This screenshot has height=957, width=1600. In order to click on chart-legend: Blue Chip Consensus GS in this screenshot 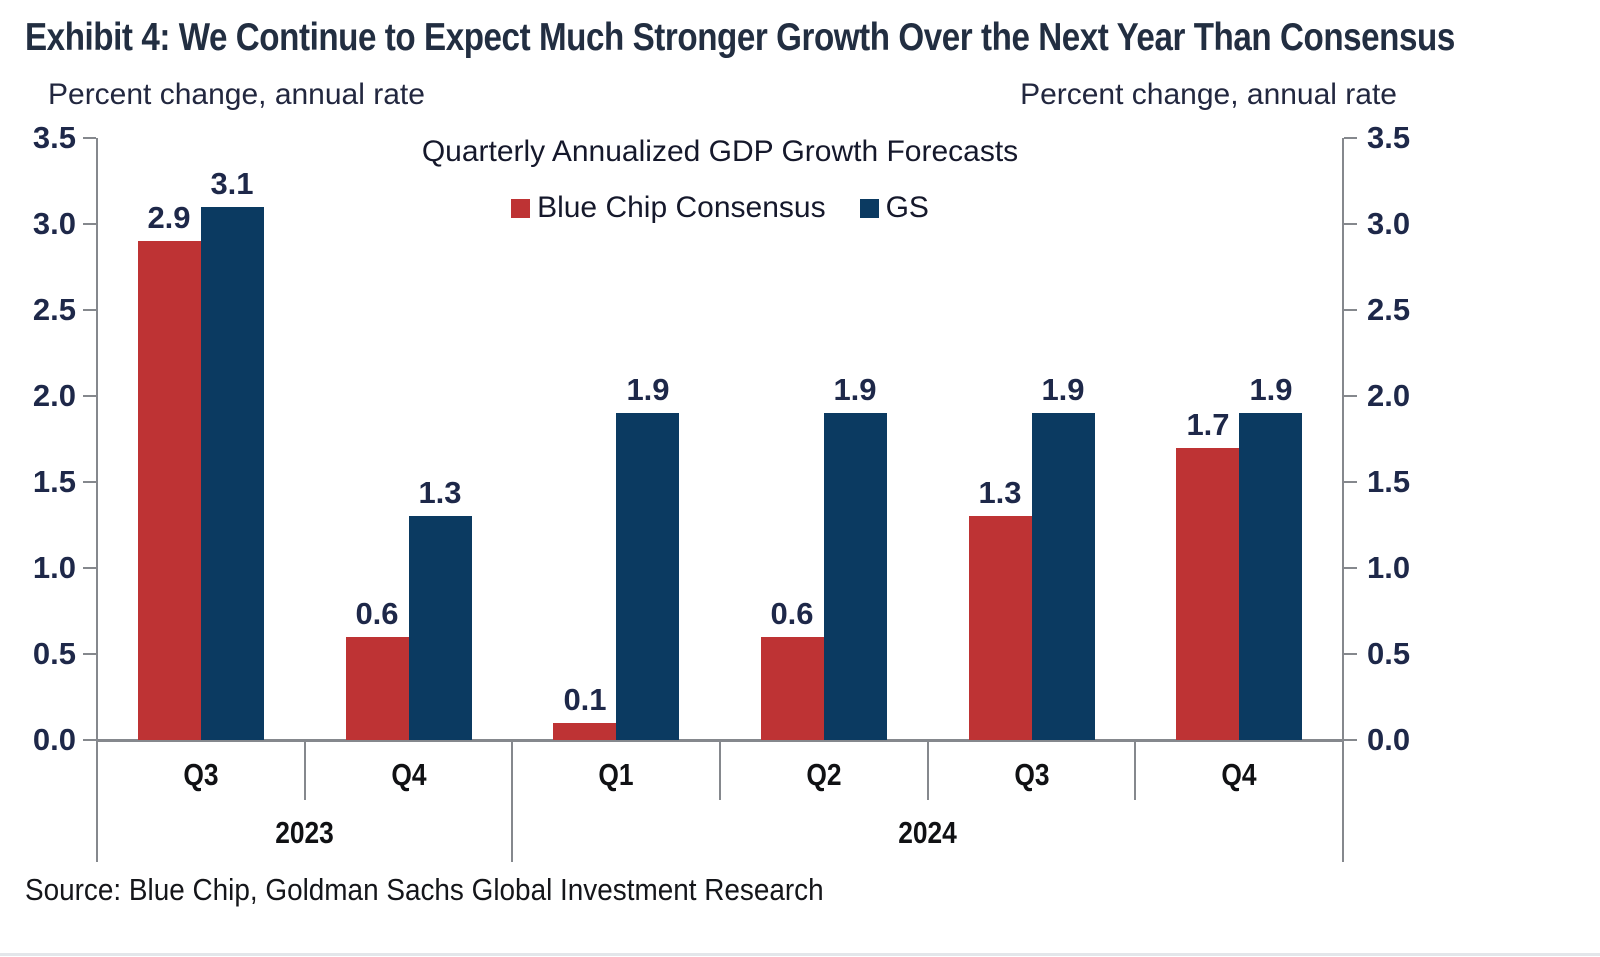, I will do `click(720, 208)`.